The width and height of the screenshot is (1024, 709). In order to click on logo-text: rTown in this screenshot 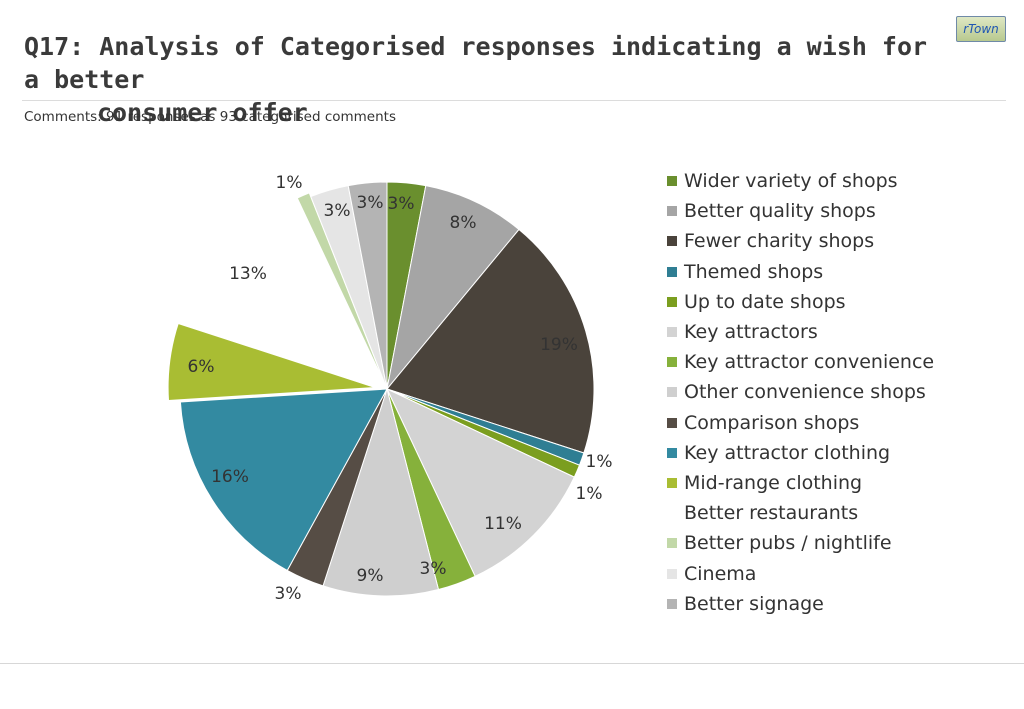, I will do `click(981, 29)`.